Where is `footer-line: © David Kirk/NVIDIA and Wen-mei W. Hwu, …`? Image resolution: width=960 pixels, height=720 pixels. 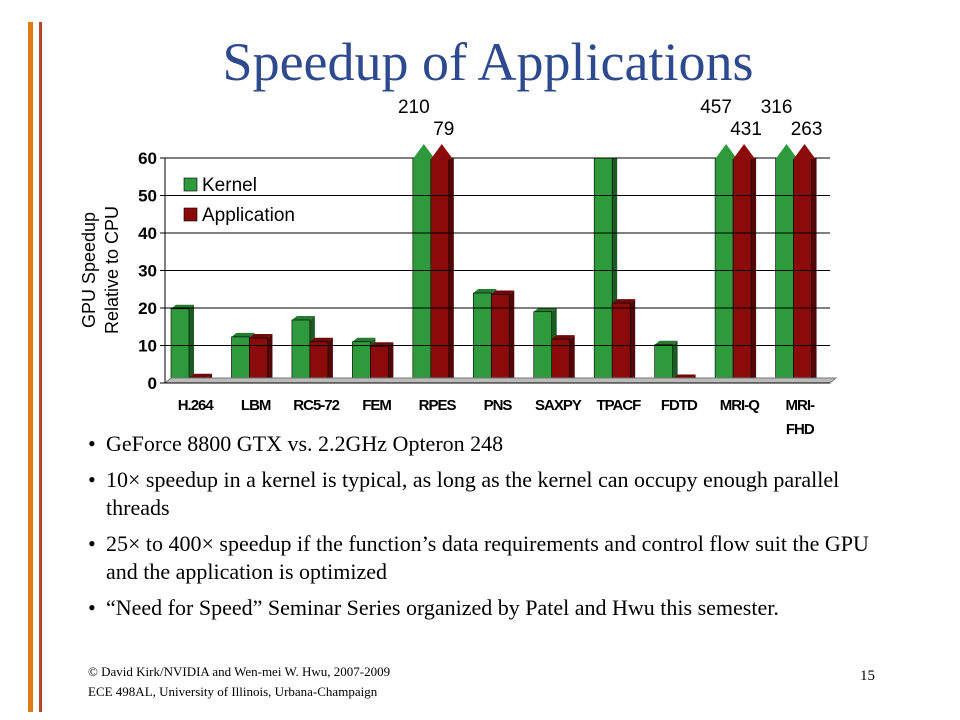
footer-line: © David Kirk/NVIDIA and Wen-mei W. Hwu, … is located at coordinates (239, 671).